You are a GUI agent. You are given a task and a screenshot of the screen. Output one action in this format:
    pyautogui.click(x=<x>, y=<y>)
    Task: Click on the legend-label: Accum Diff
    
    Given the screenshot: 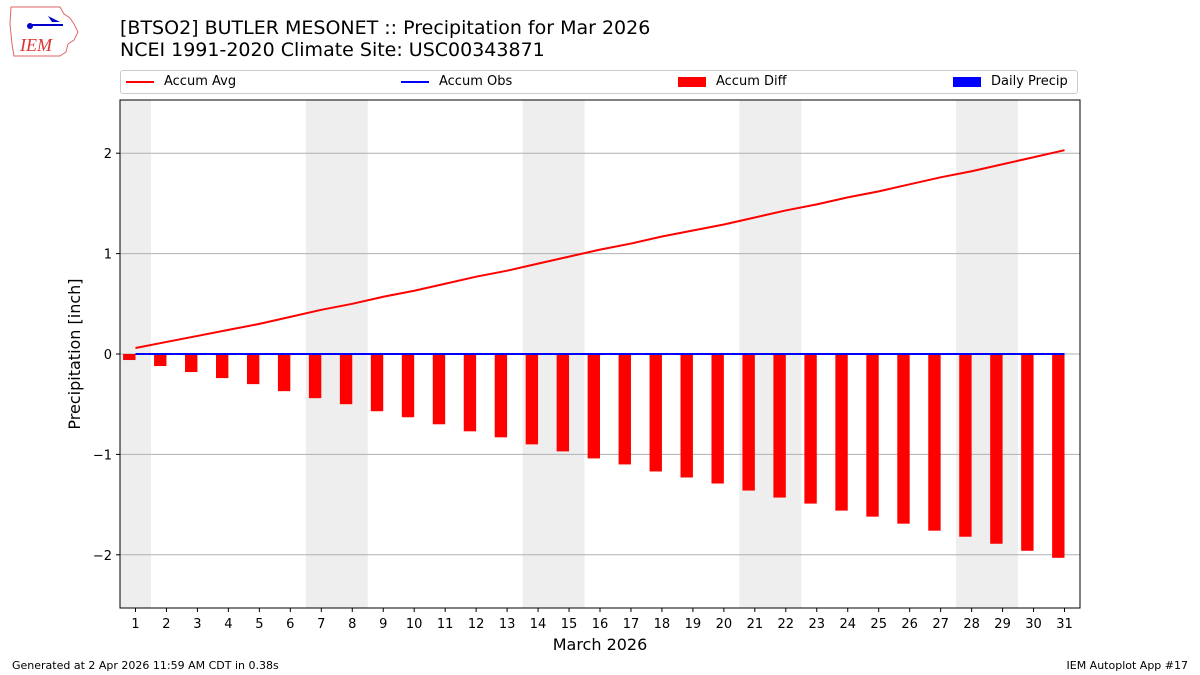 What is the action you would take?
    pyautogui.click(x=751, y=81)
    